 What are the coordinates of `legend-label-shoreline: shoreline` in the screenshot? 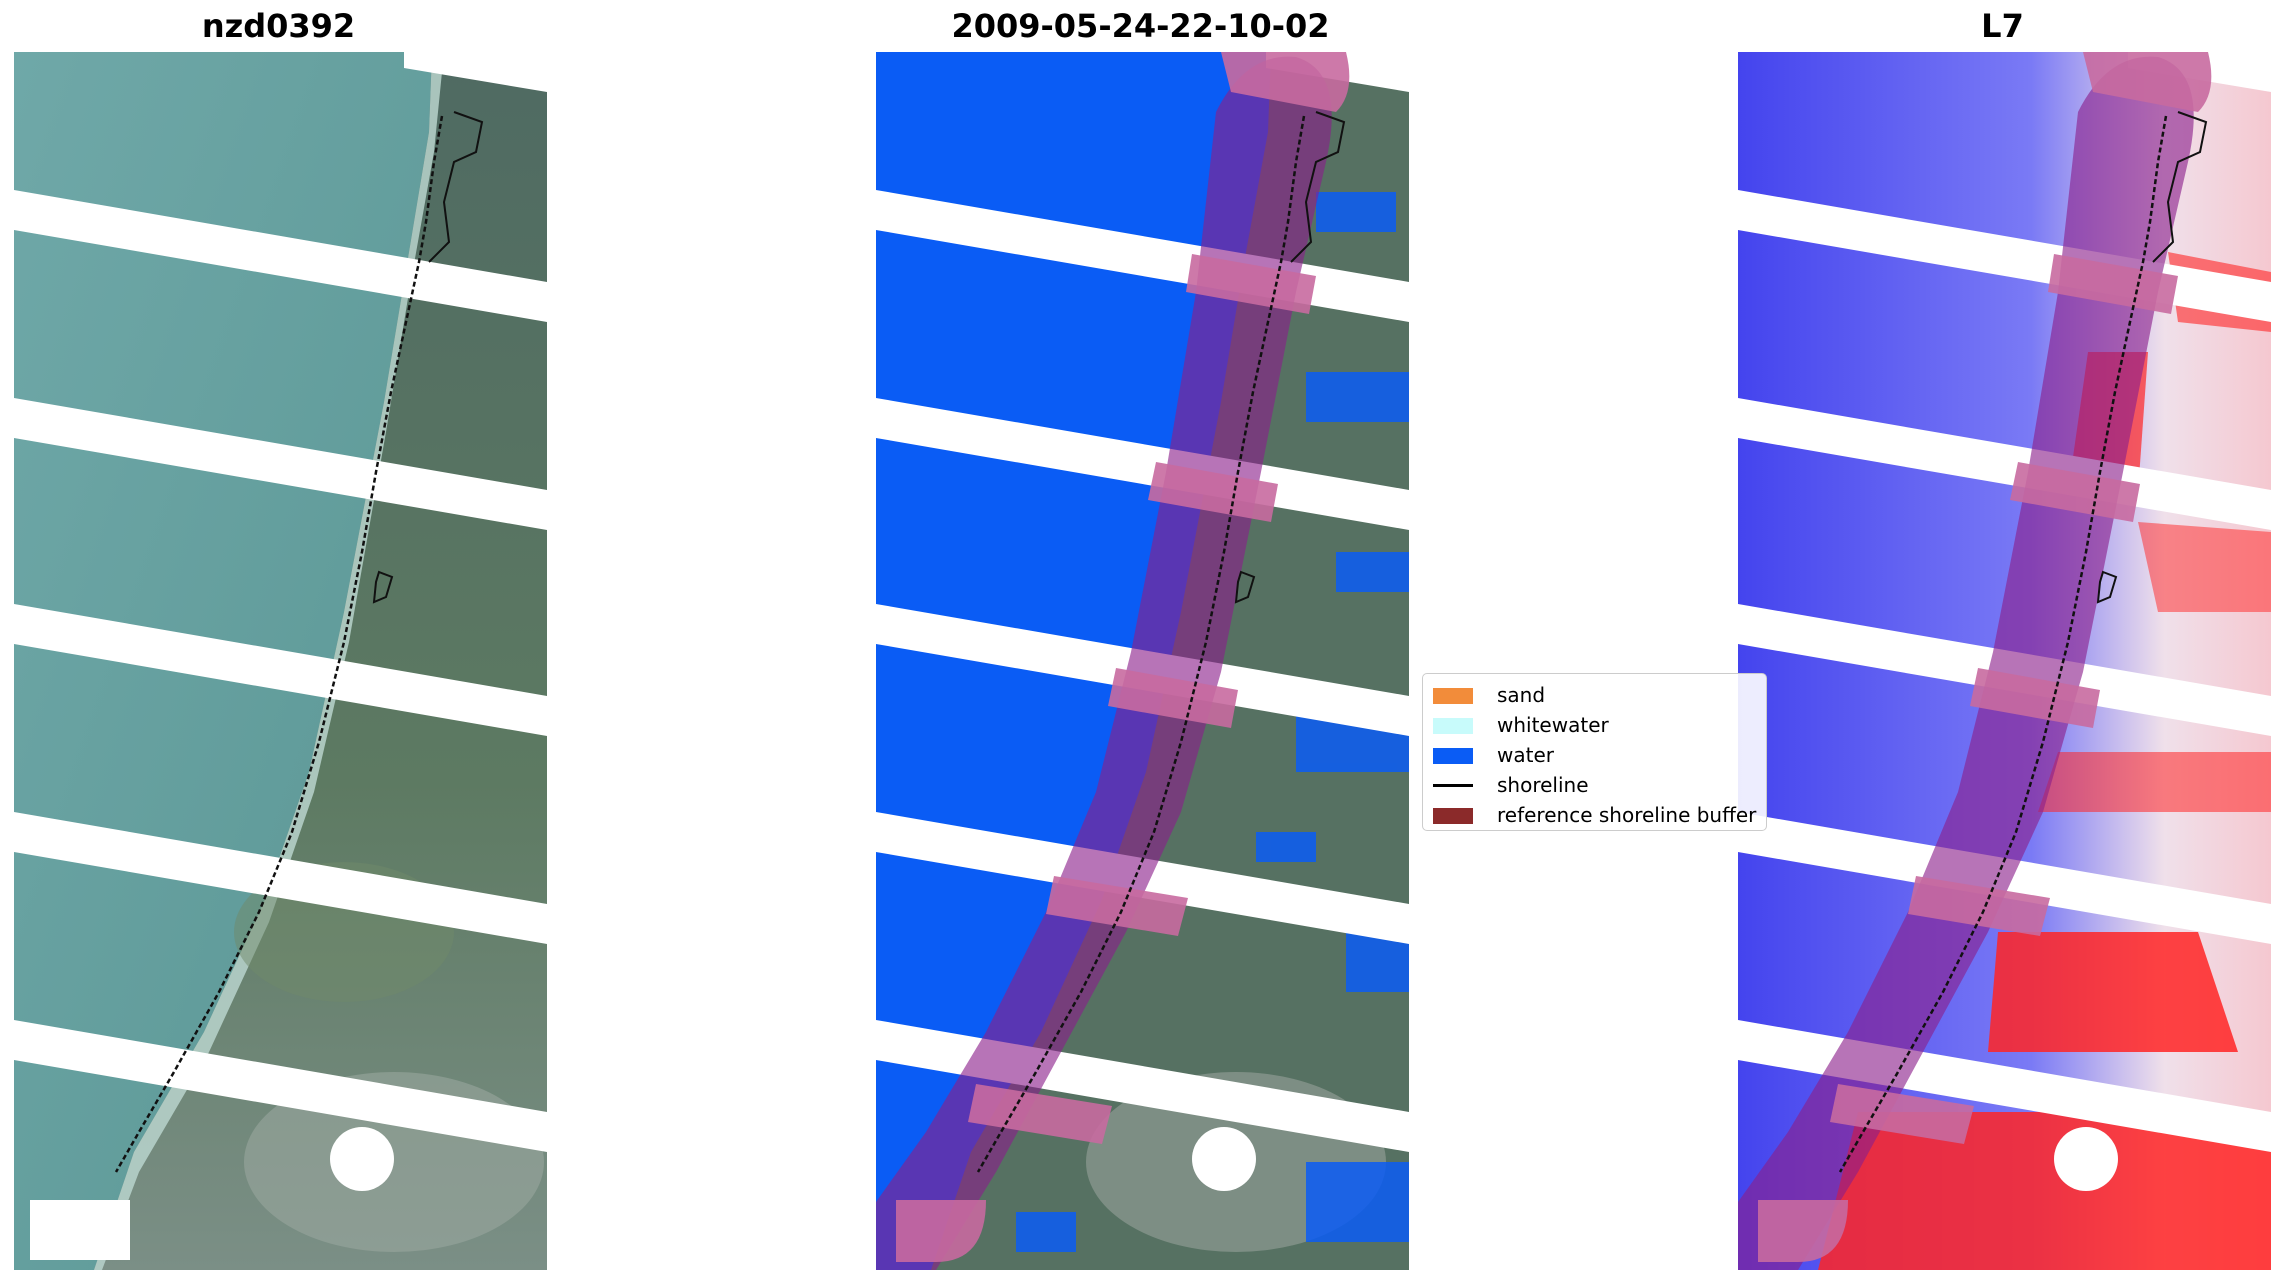 It's located at (1543, 785).